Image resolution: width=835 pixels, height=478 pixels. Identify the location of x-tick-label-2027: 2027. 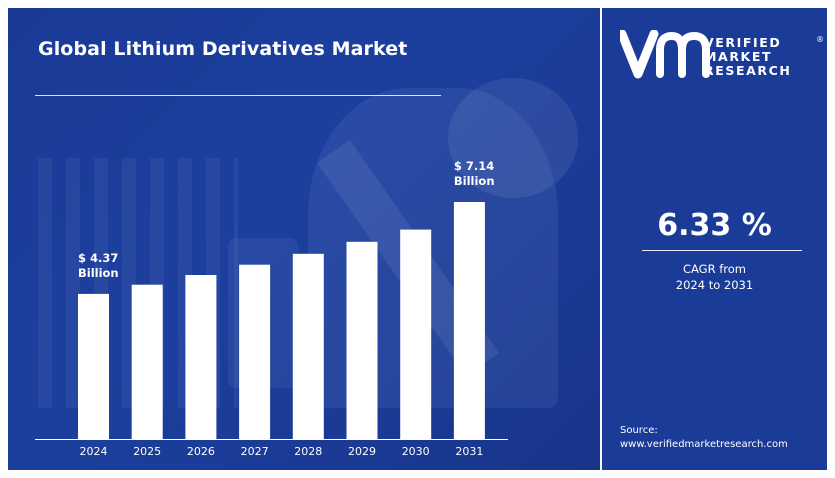
(255, 451).